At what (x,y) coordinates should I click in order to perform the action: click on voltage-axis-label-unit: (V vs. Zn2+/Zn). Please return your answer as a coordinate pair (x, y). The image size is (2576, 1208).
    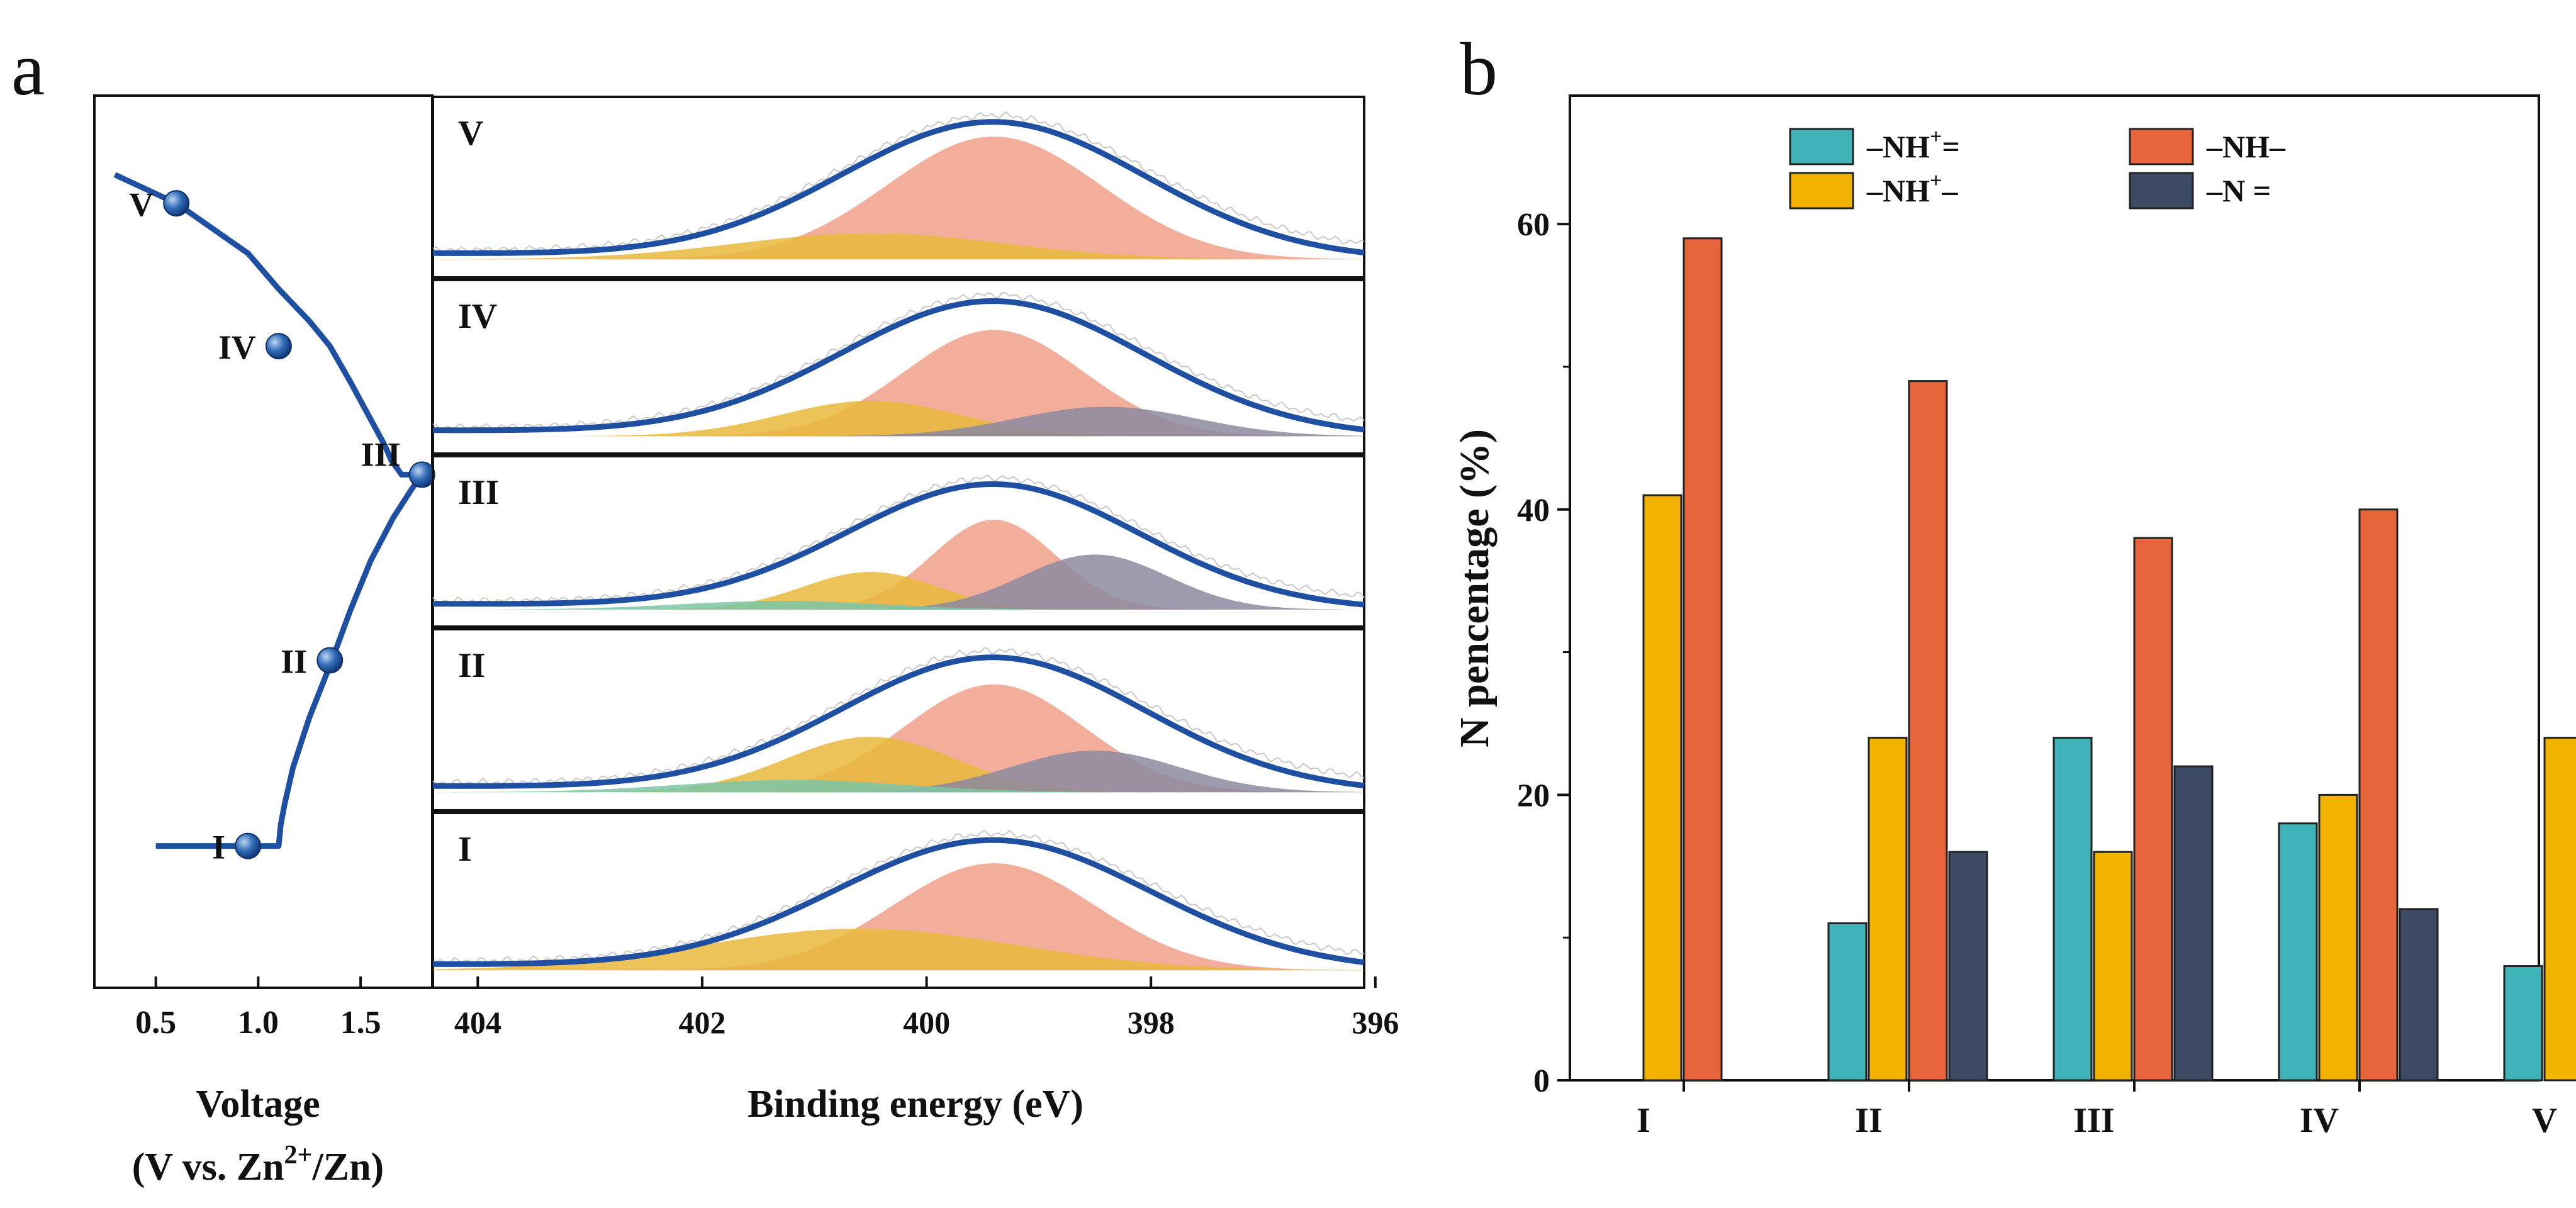
    Looking at the image, I should click on (258, 1164).